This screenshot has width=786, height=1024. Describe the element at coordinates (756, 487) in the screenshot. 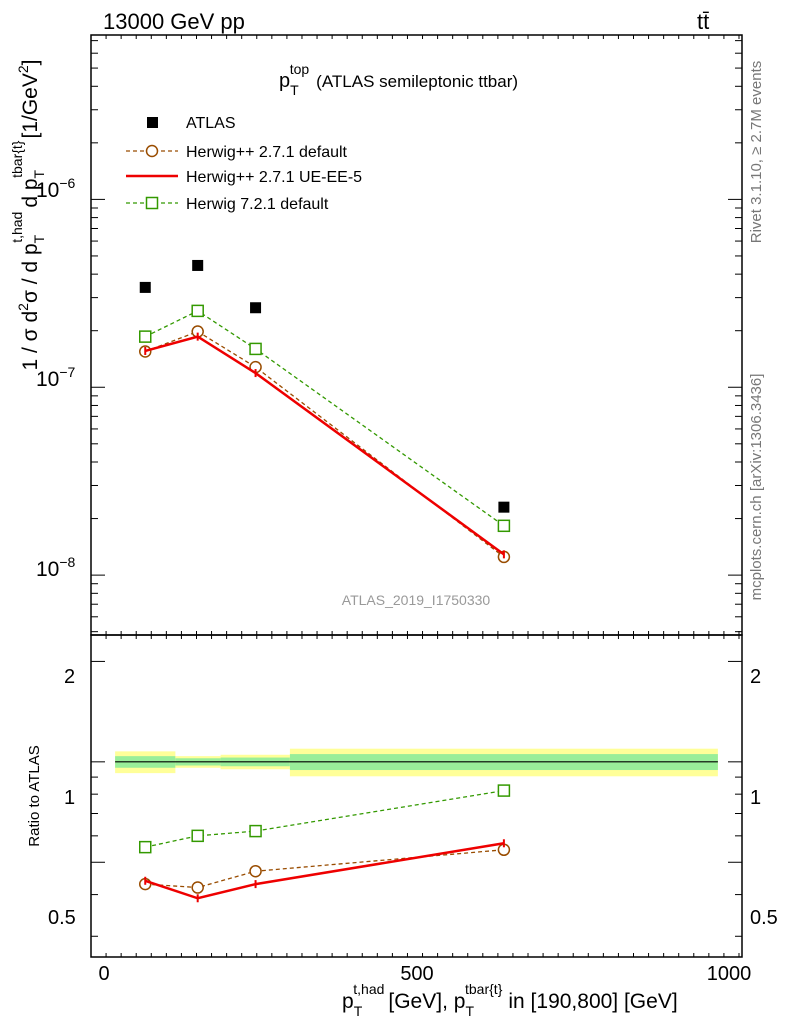

I see `mcplots-label: mcplots.cern.ch [arXiv:1306.3436]` at that location.